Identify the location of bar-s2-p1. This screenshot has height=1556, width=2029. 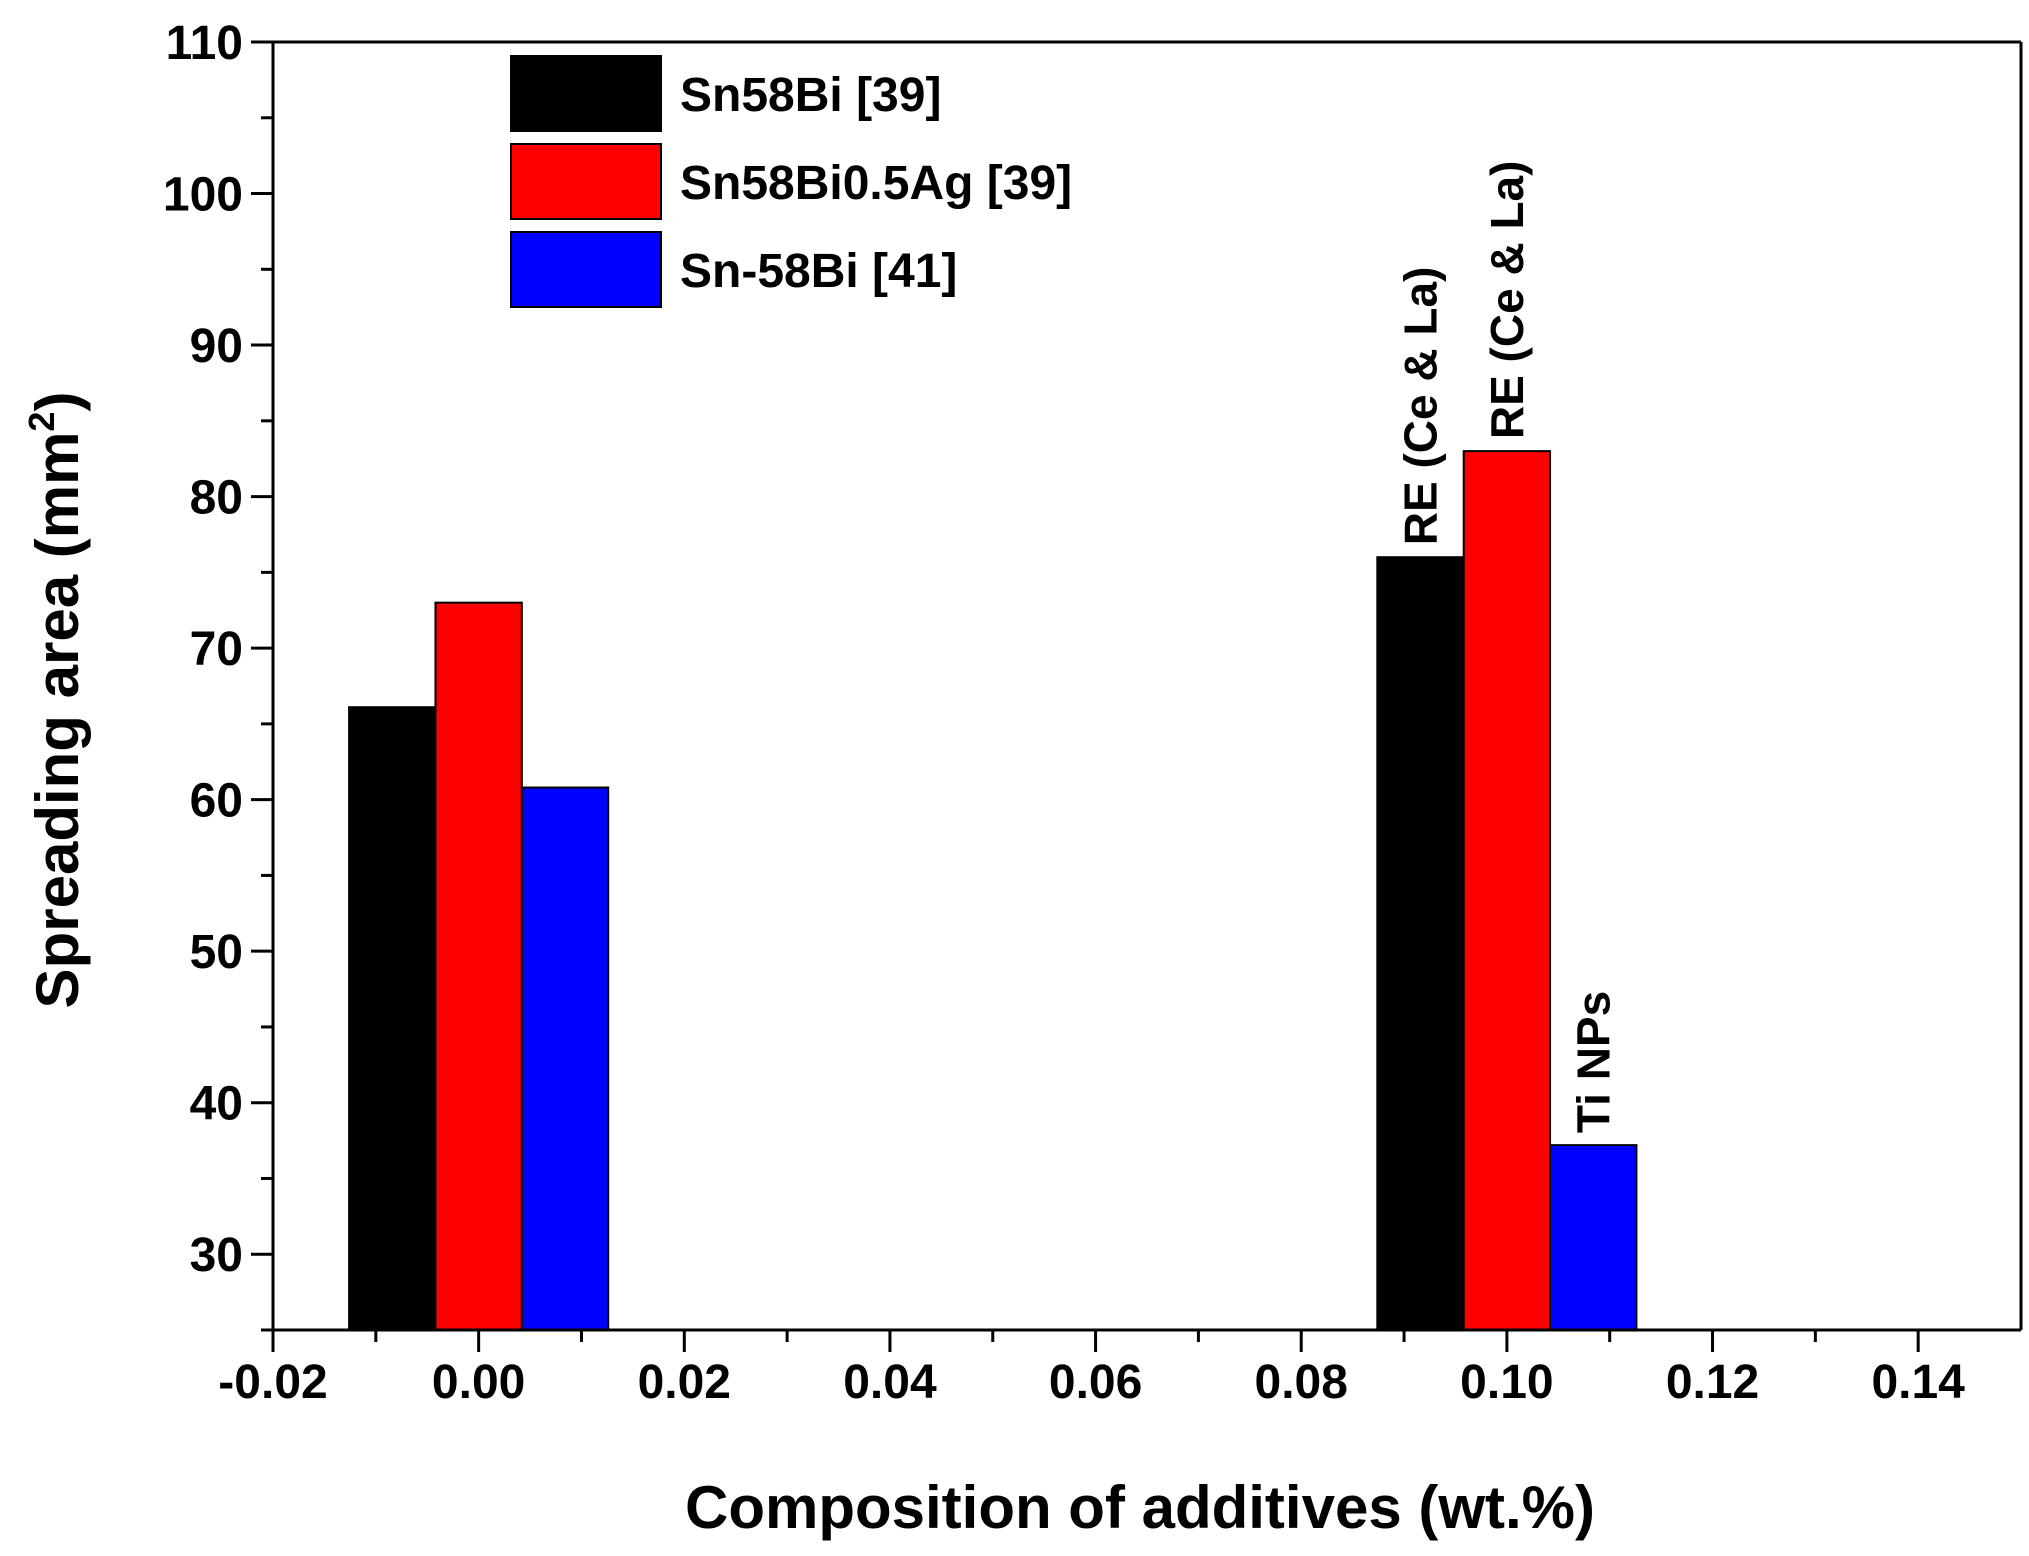
(1593, 1238).